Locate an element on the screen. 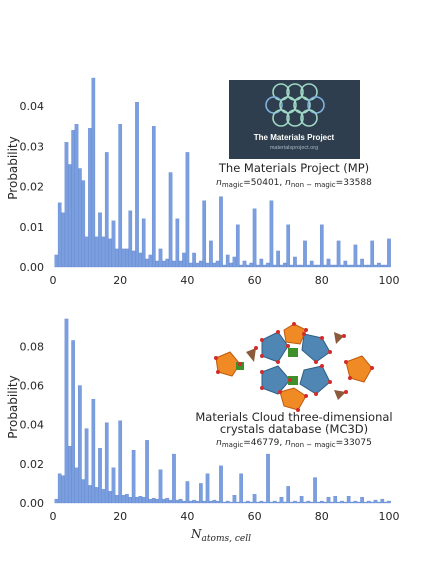 This screenshot has width=432, height=576. y-ticks-mc3d: 0.00 0.02 0.04 0.06 0.08 is located at coordinates (32, 425).